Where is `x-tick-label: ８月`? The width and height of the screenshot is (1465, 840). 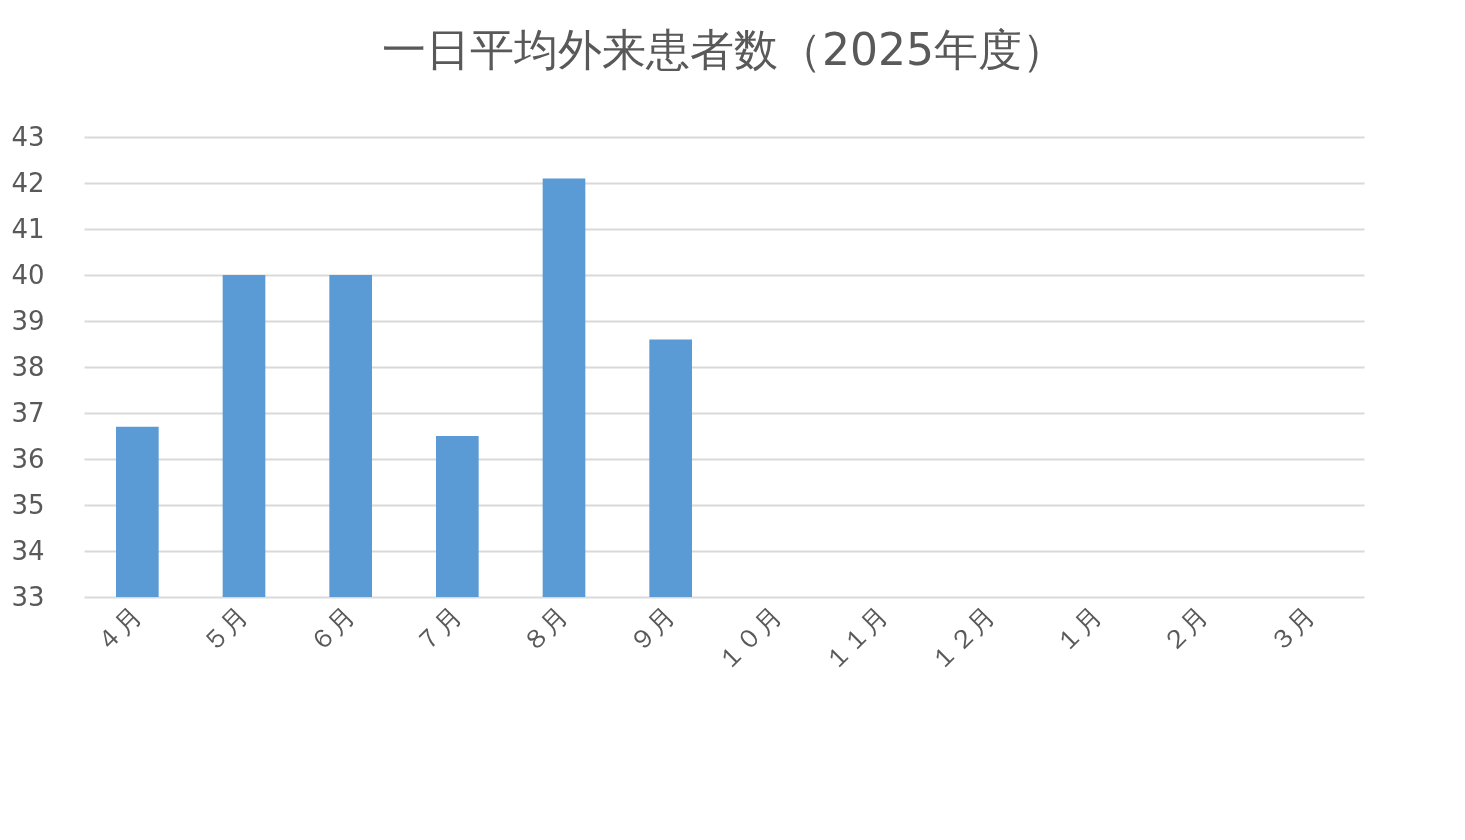 x-tick-label: ８月 is located at coordinates (544, 629).